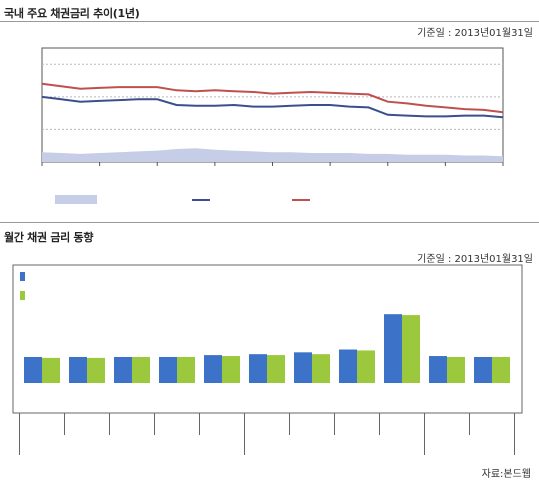 The image size is (539, 486). I want to click on top-chart-title: 국내 주요 채권금리 추이(1년), so click(72, 13).